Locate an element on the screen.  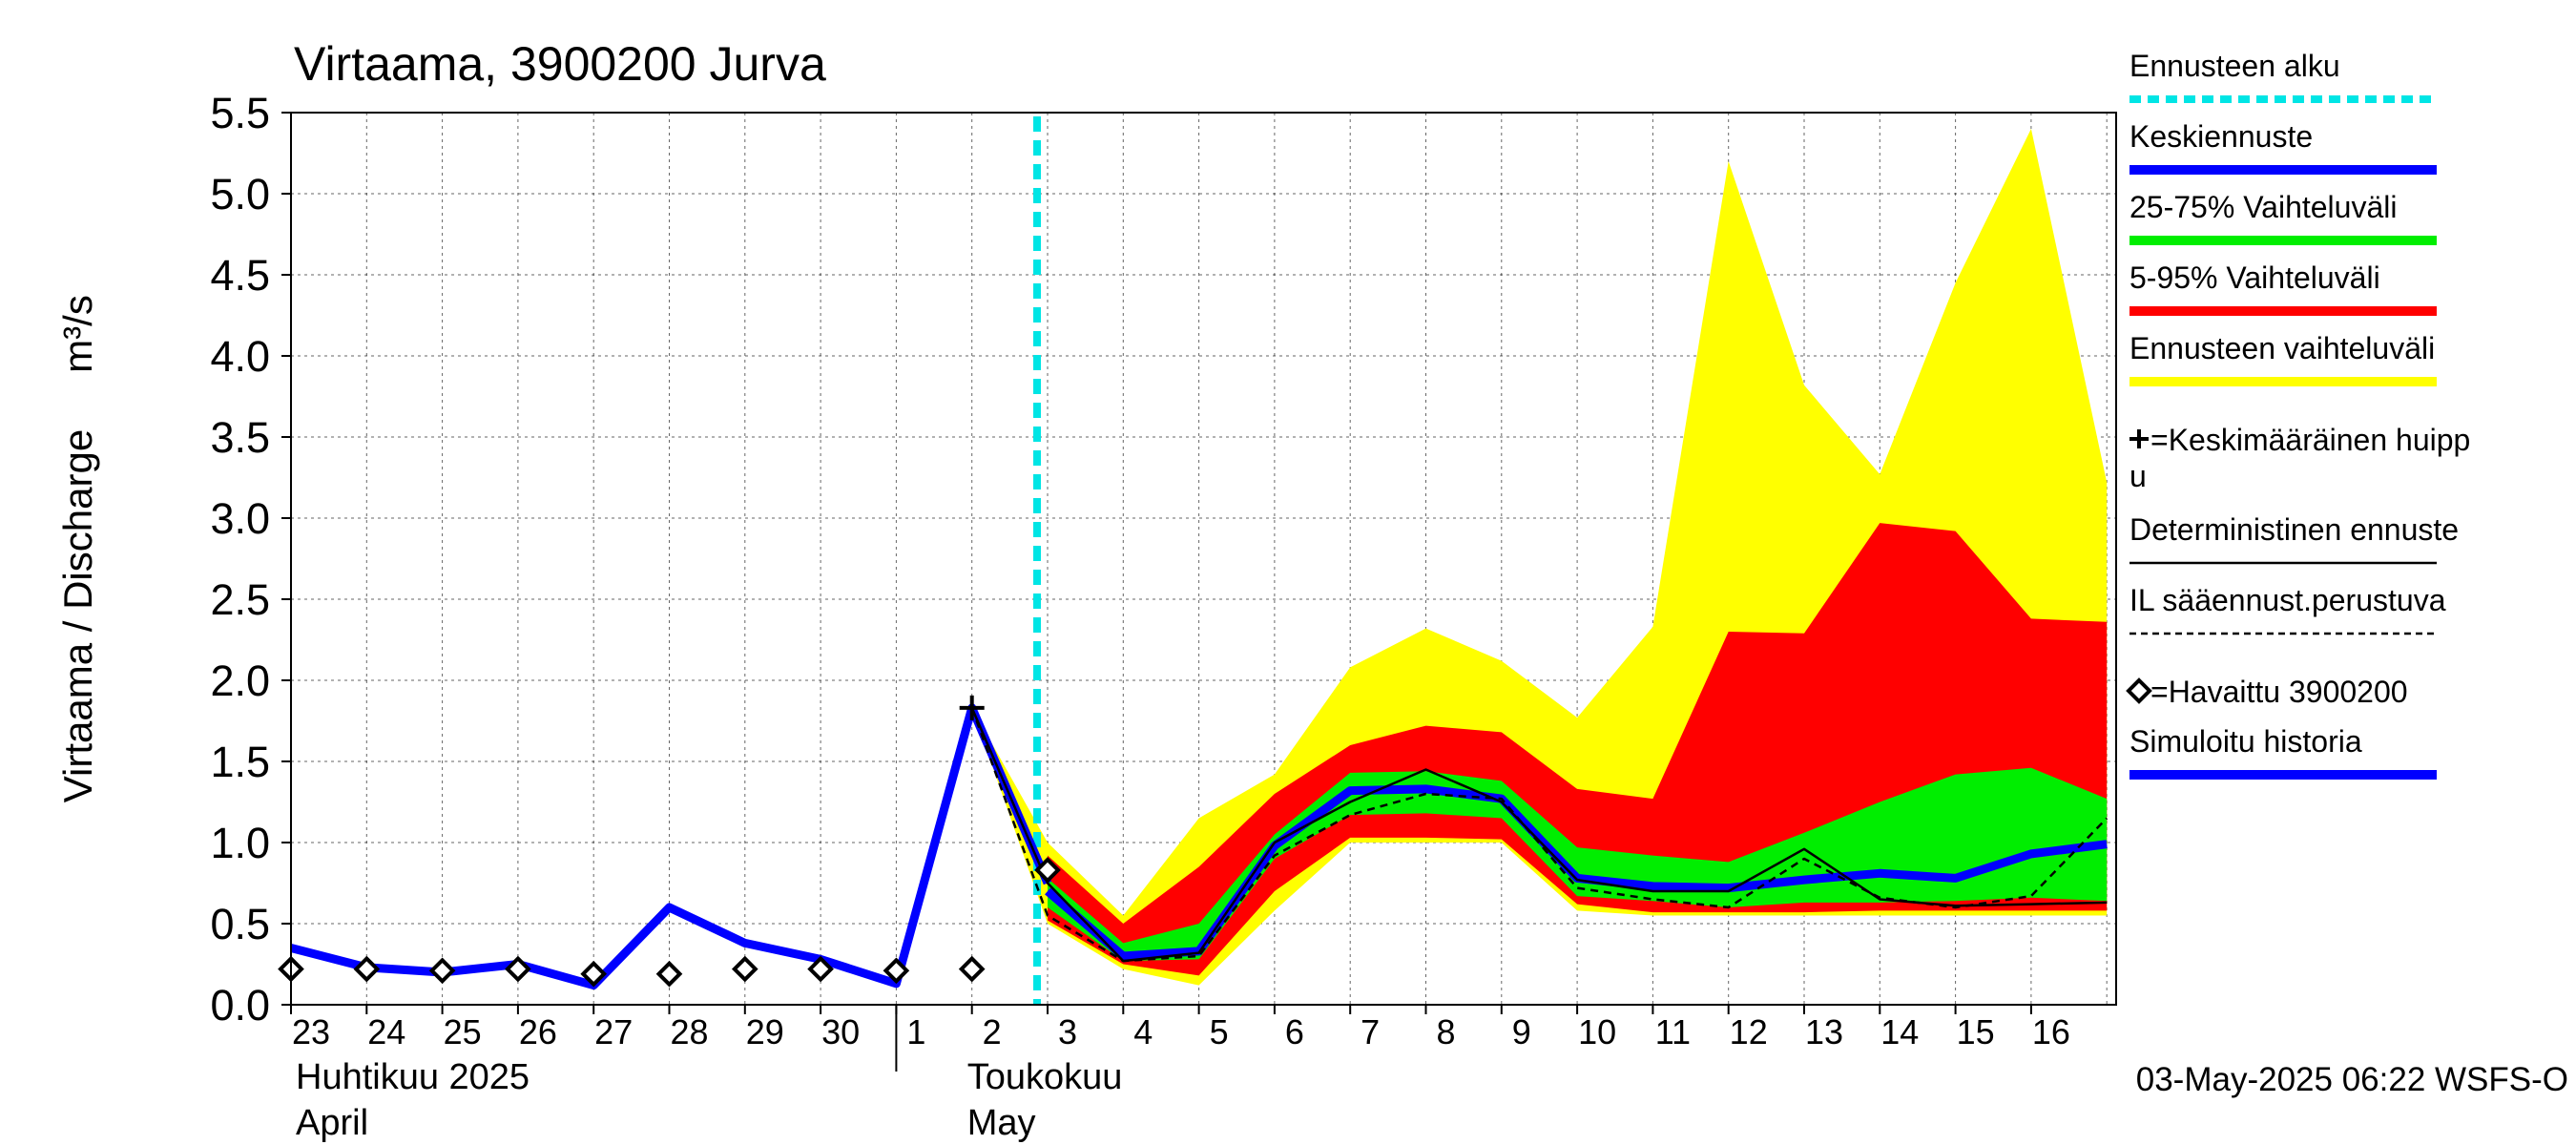
legend-label: Simuloitu historia is located at coordinates (2245, 741).